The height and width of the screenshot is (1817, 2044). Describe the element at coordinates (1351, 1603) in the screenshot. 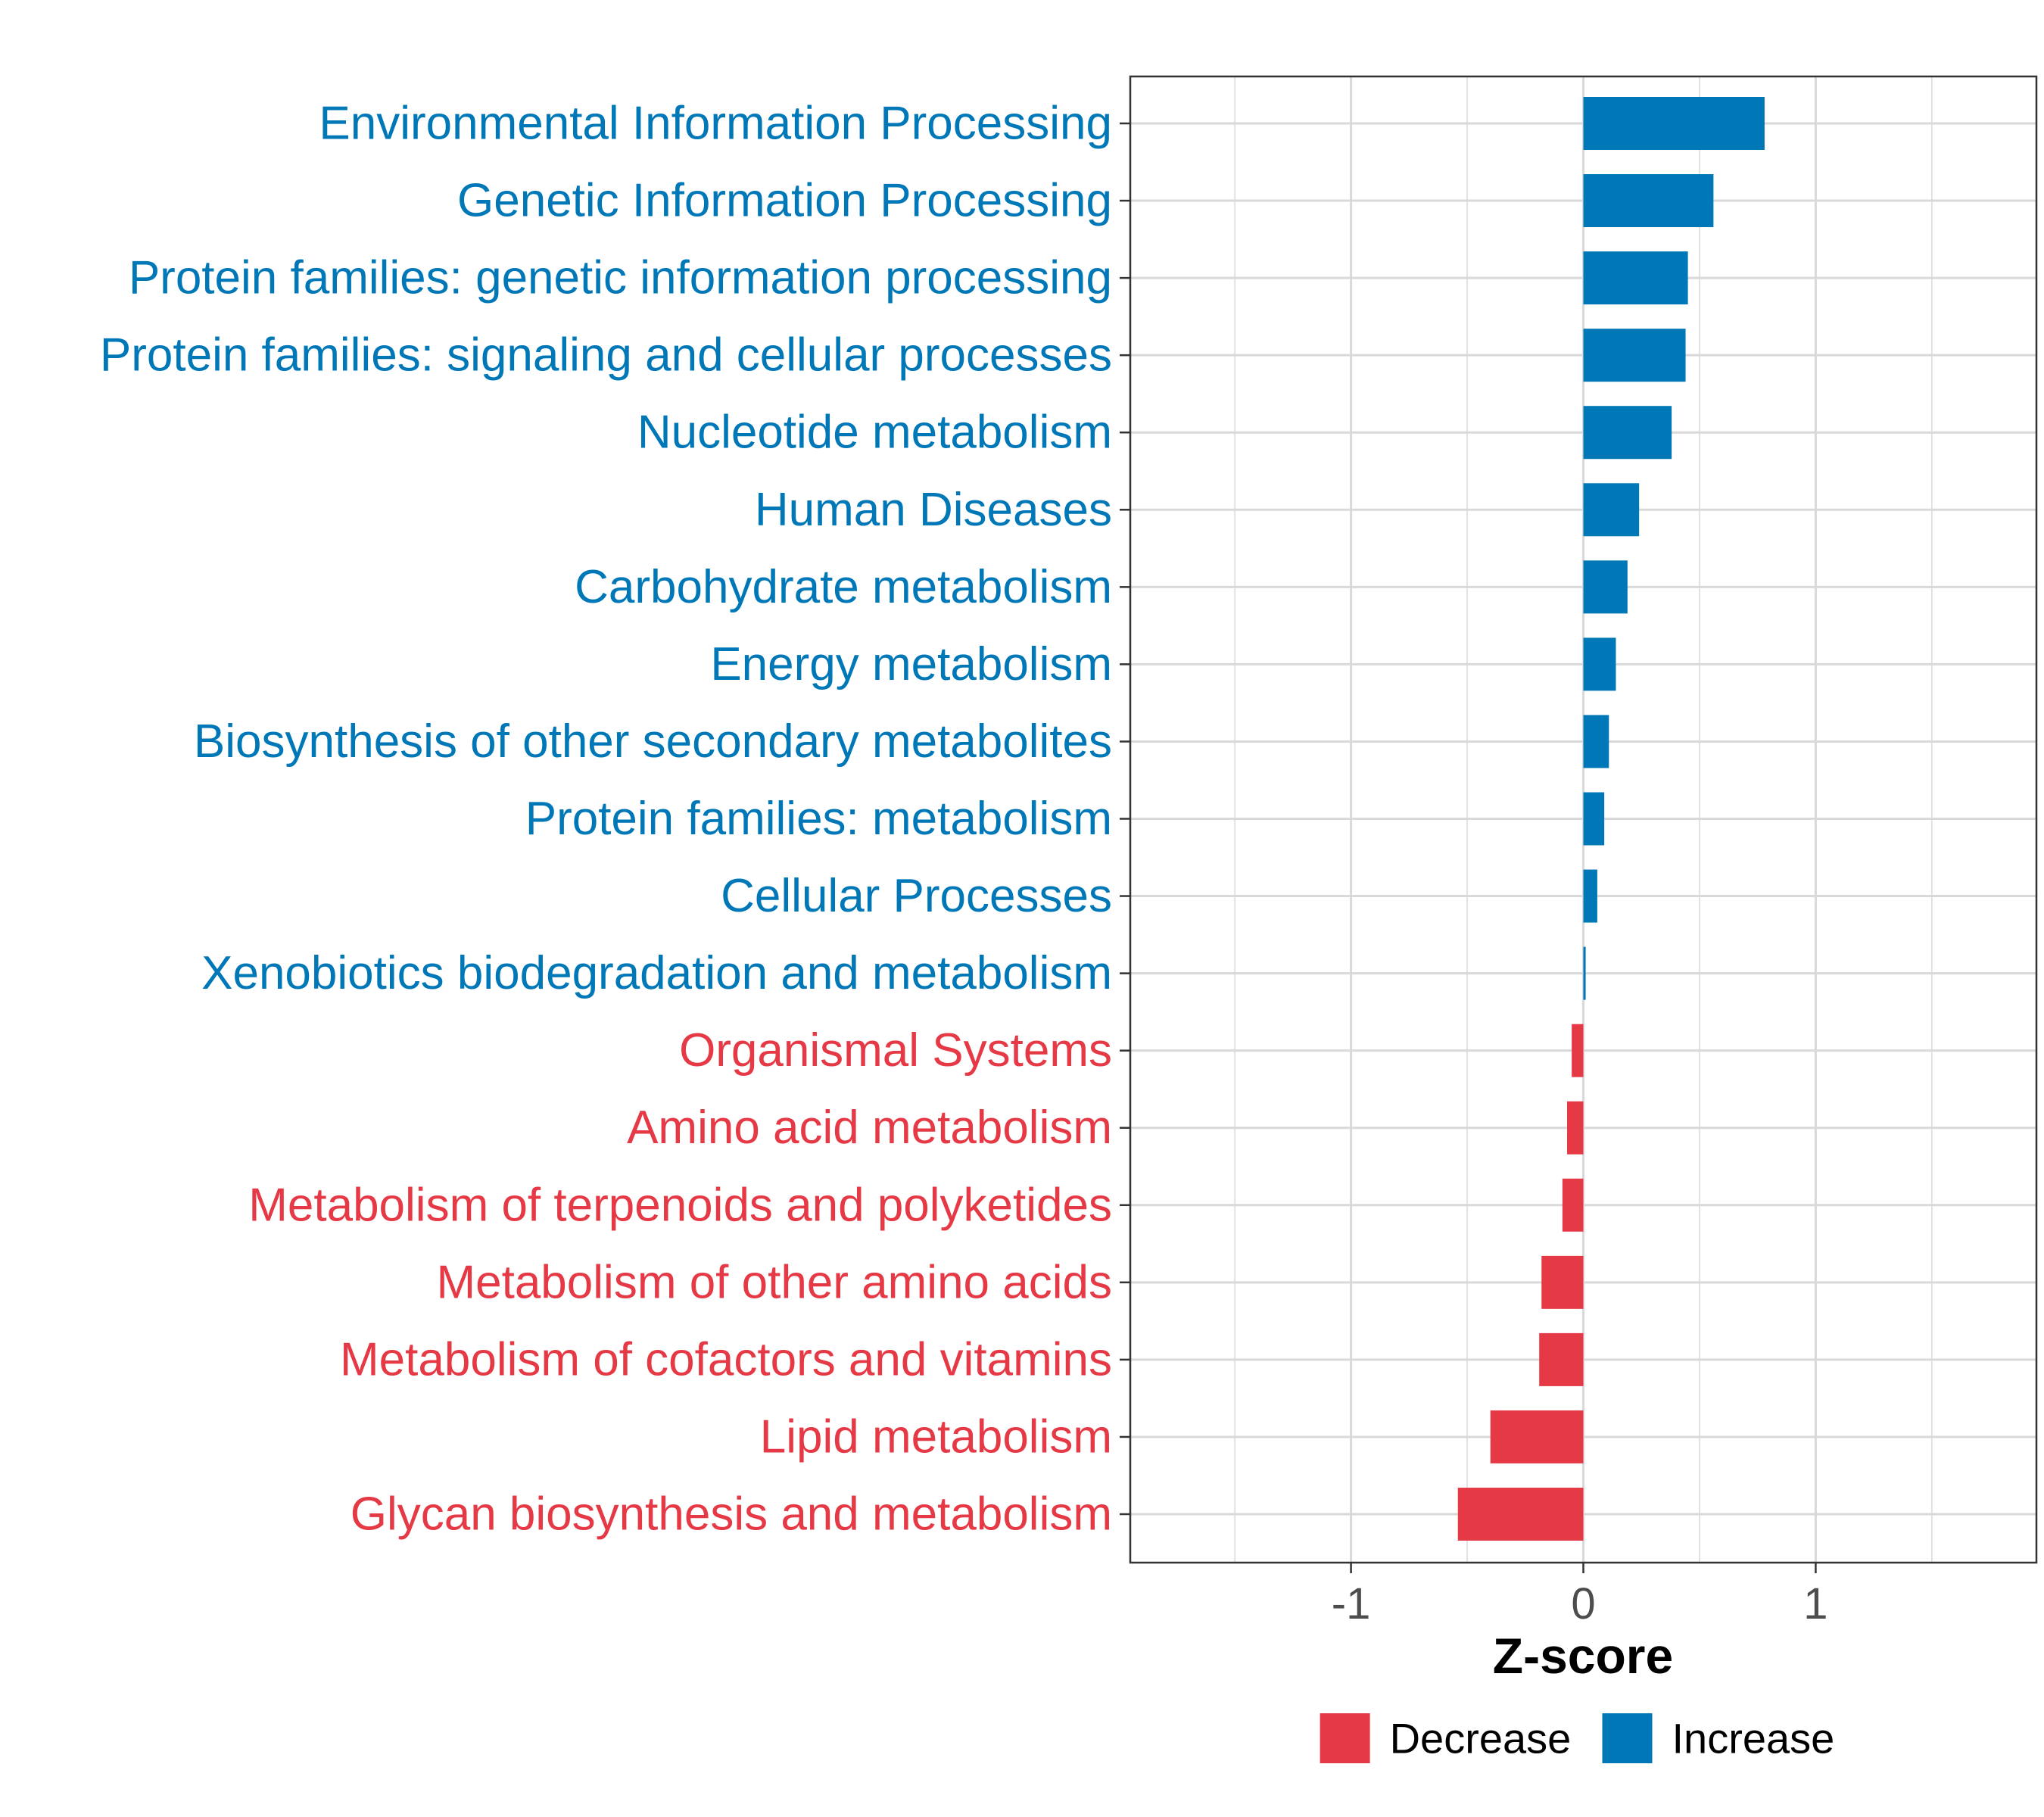

I see `x-tick-label: -1` at that location.